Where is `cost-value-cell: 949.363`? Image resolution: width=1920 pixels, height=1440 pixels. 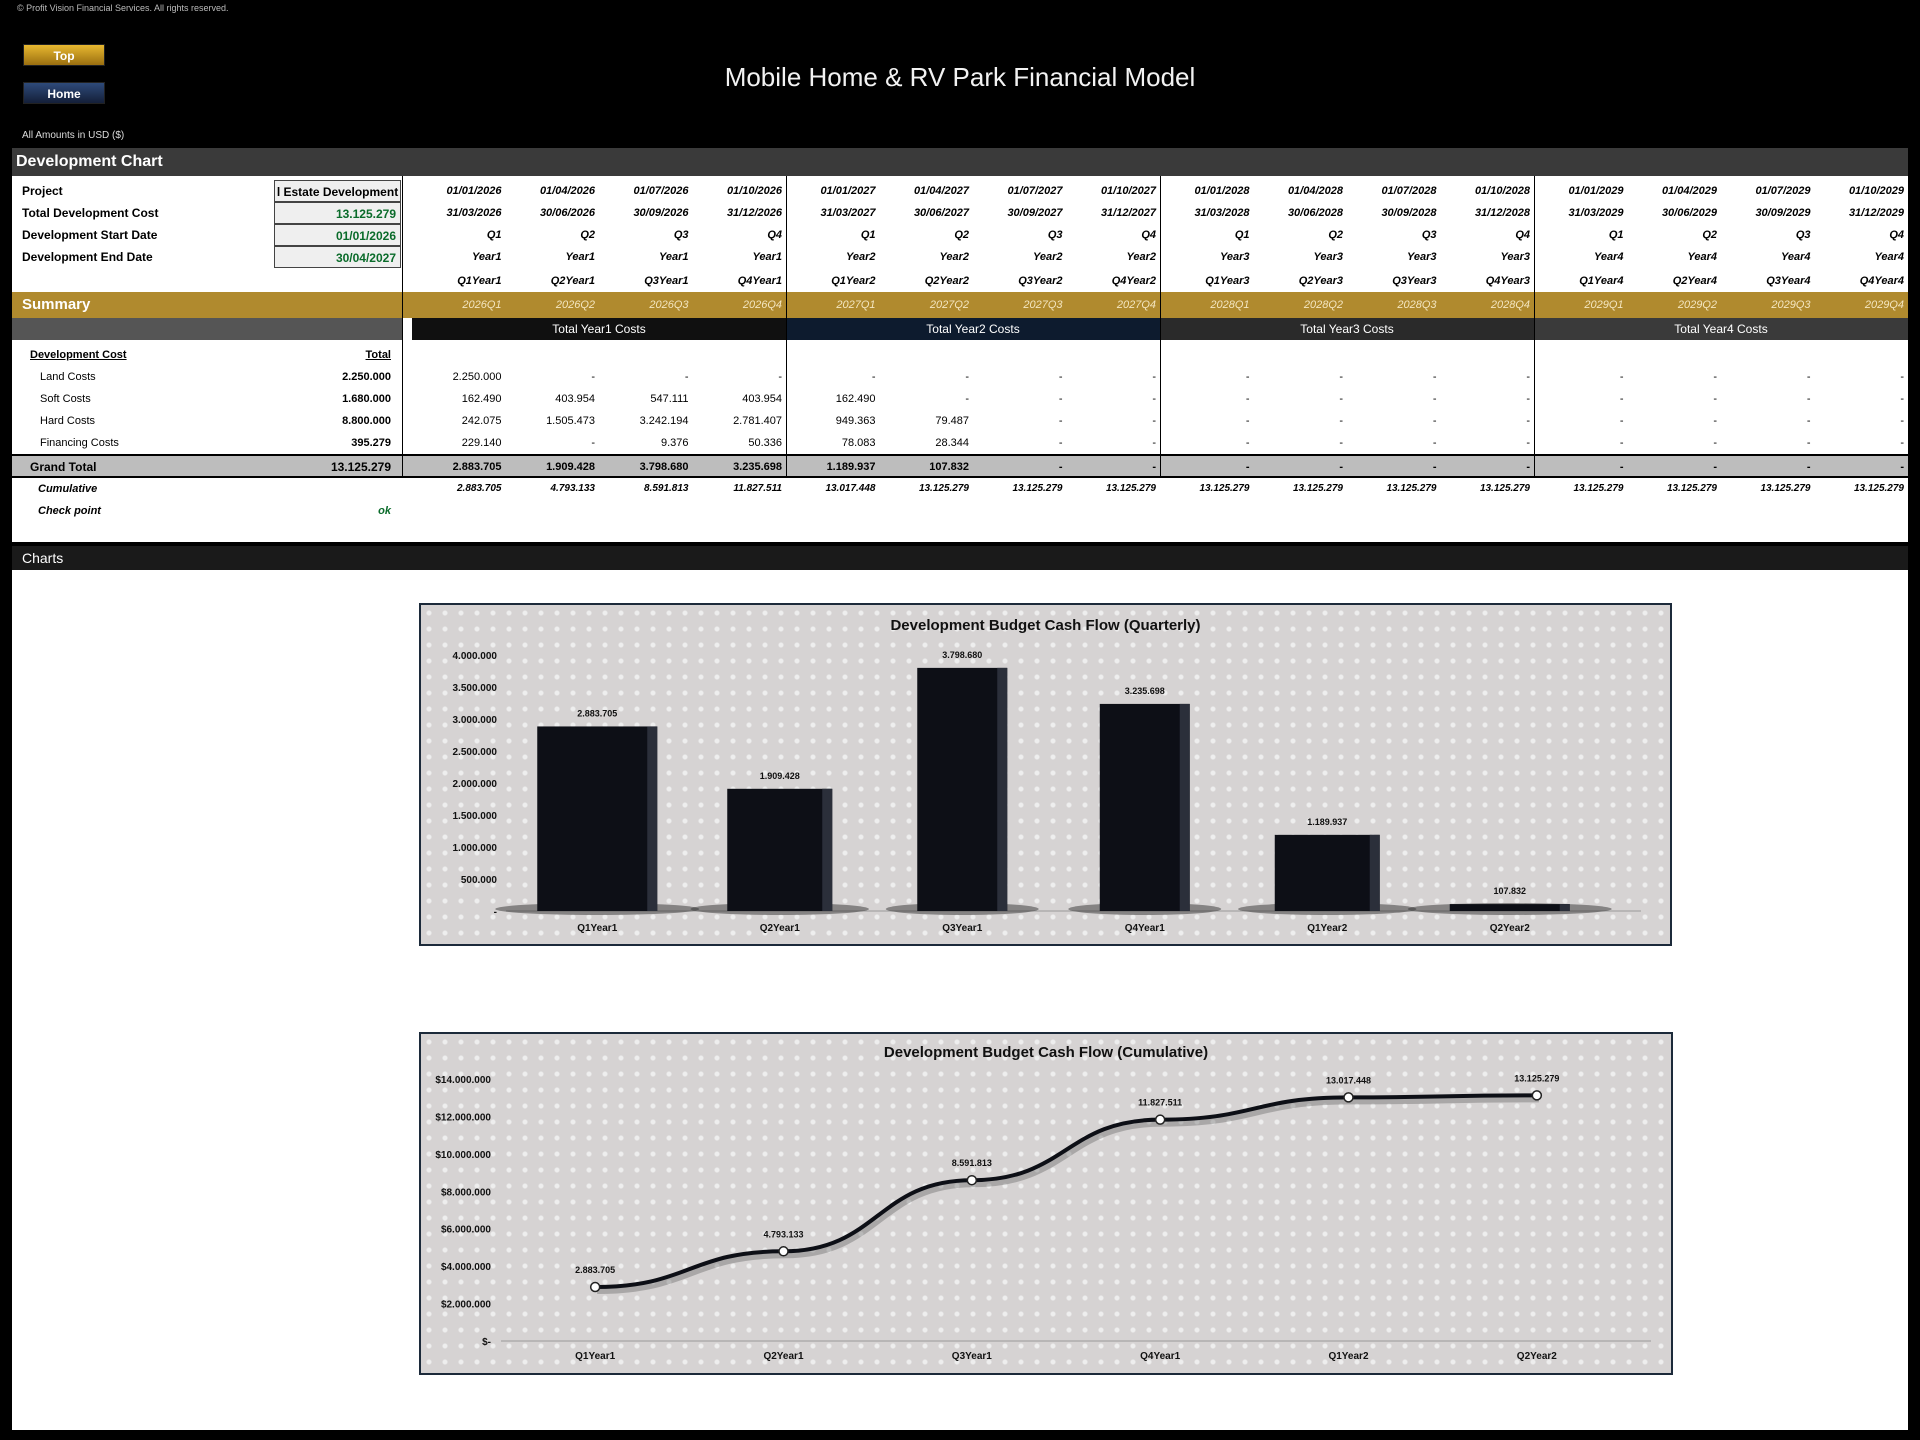 cost-value-cell: 949.363 is located at coordinates (855, 421).